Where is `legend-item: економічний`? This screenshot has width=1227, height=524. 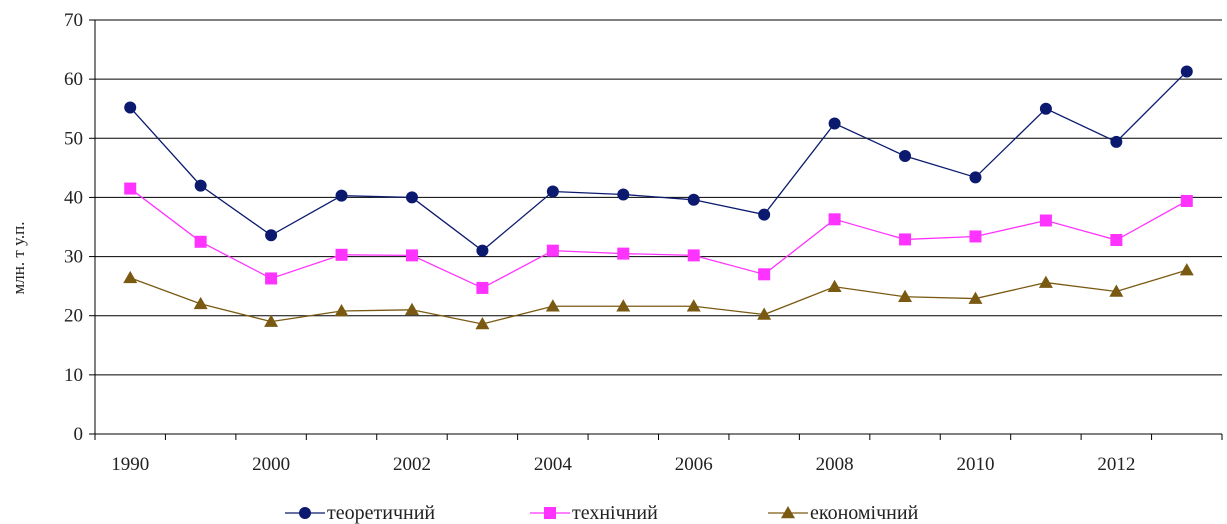
legend-item: економічний is located at coordinates (843, 513).